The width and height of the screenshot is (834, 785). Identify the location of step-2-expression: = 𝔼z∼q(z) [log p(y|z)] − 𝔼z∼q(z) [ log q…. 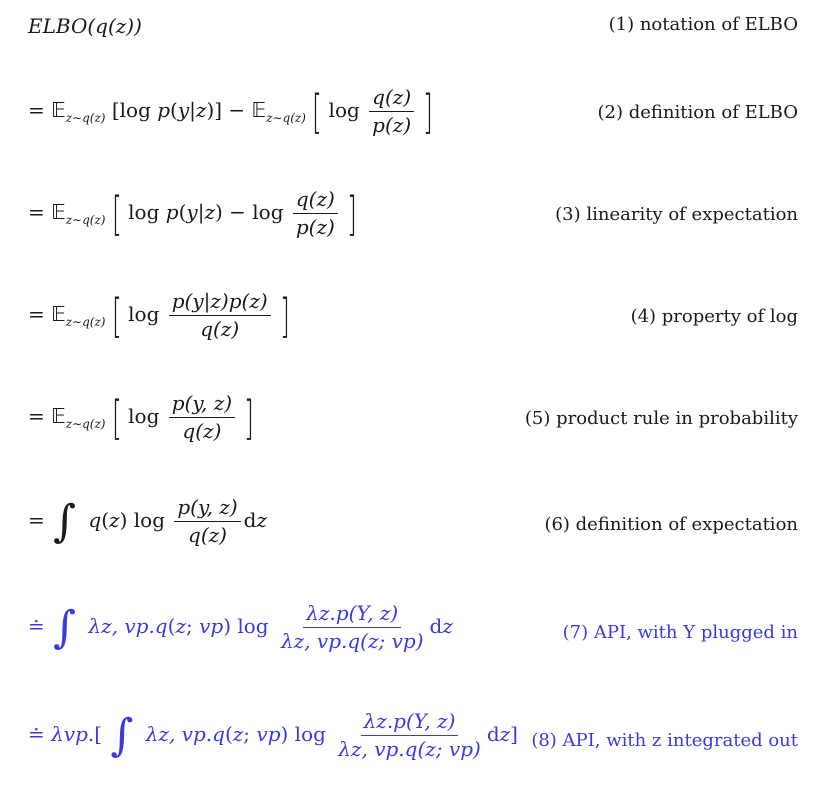
(231, 111).